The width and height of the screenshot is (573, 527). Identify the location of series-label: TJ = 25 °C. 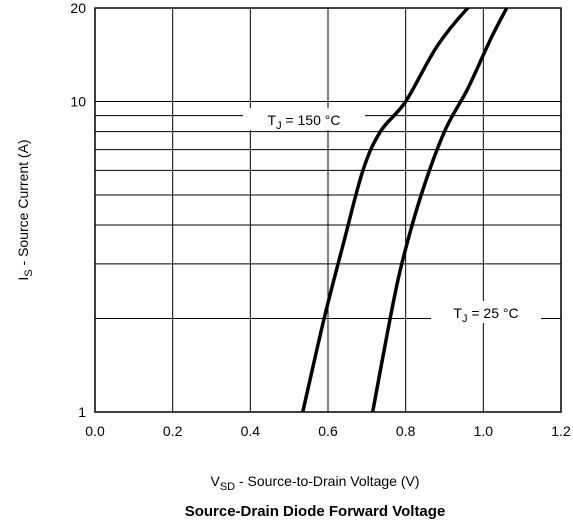
(485, 315).